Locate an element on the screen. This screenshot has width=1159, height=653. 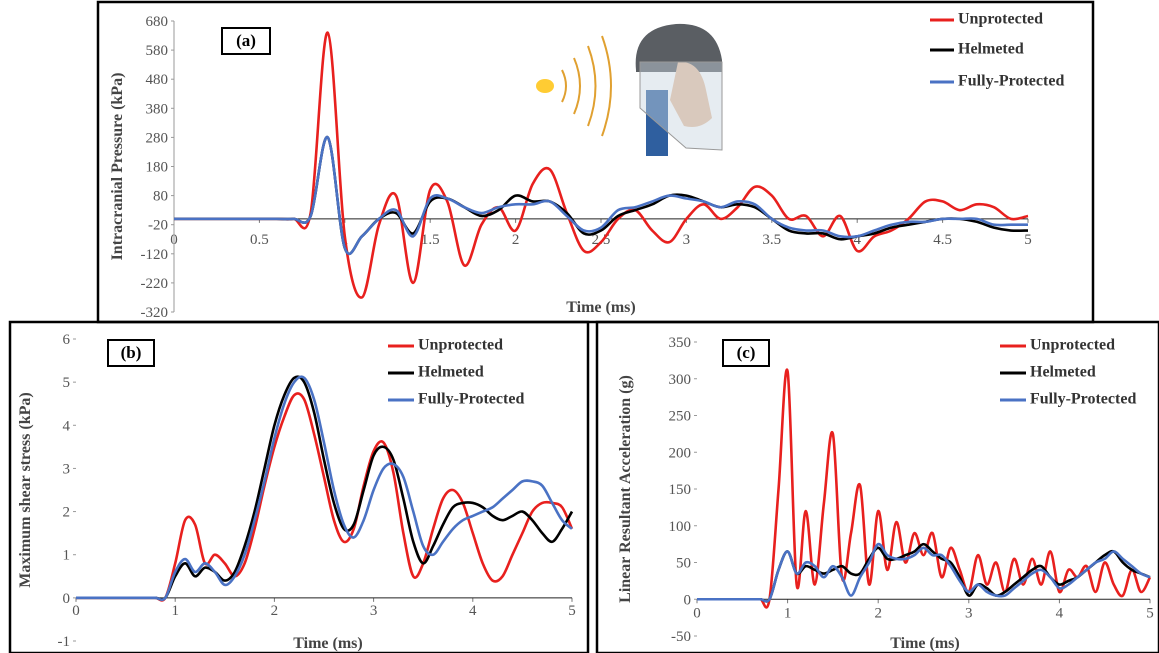
y-tick-label: 300 is located at coordinates (680, 380).